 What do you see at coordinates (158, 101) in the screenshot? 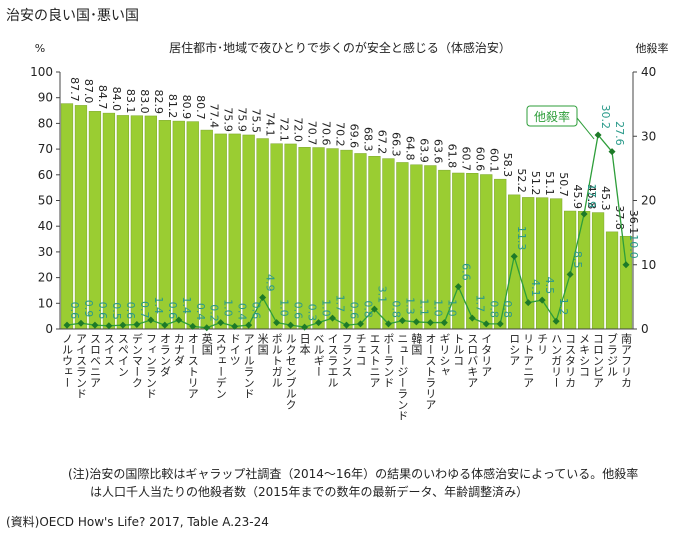
I see `bar-value-label: 82.9` at bounding box center [158, 101].